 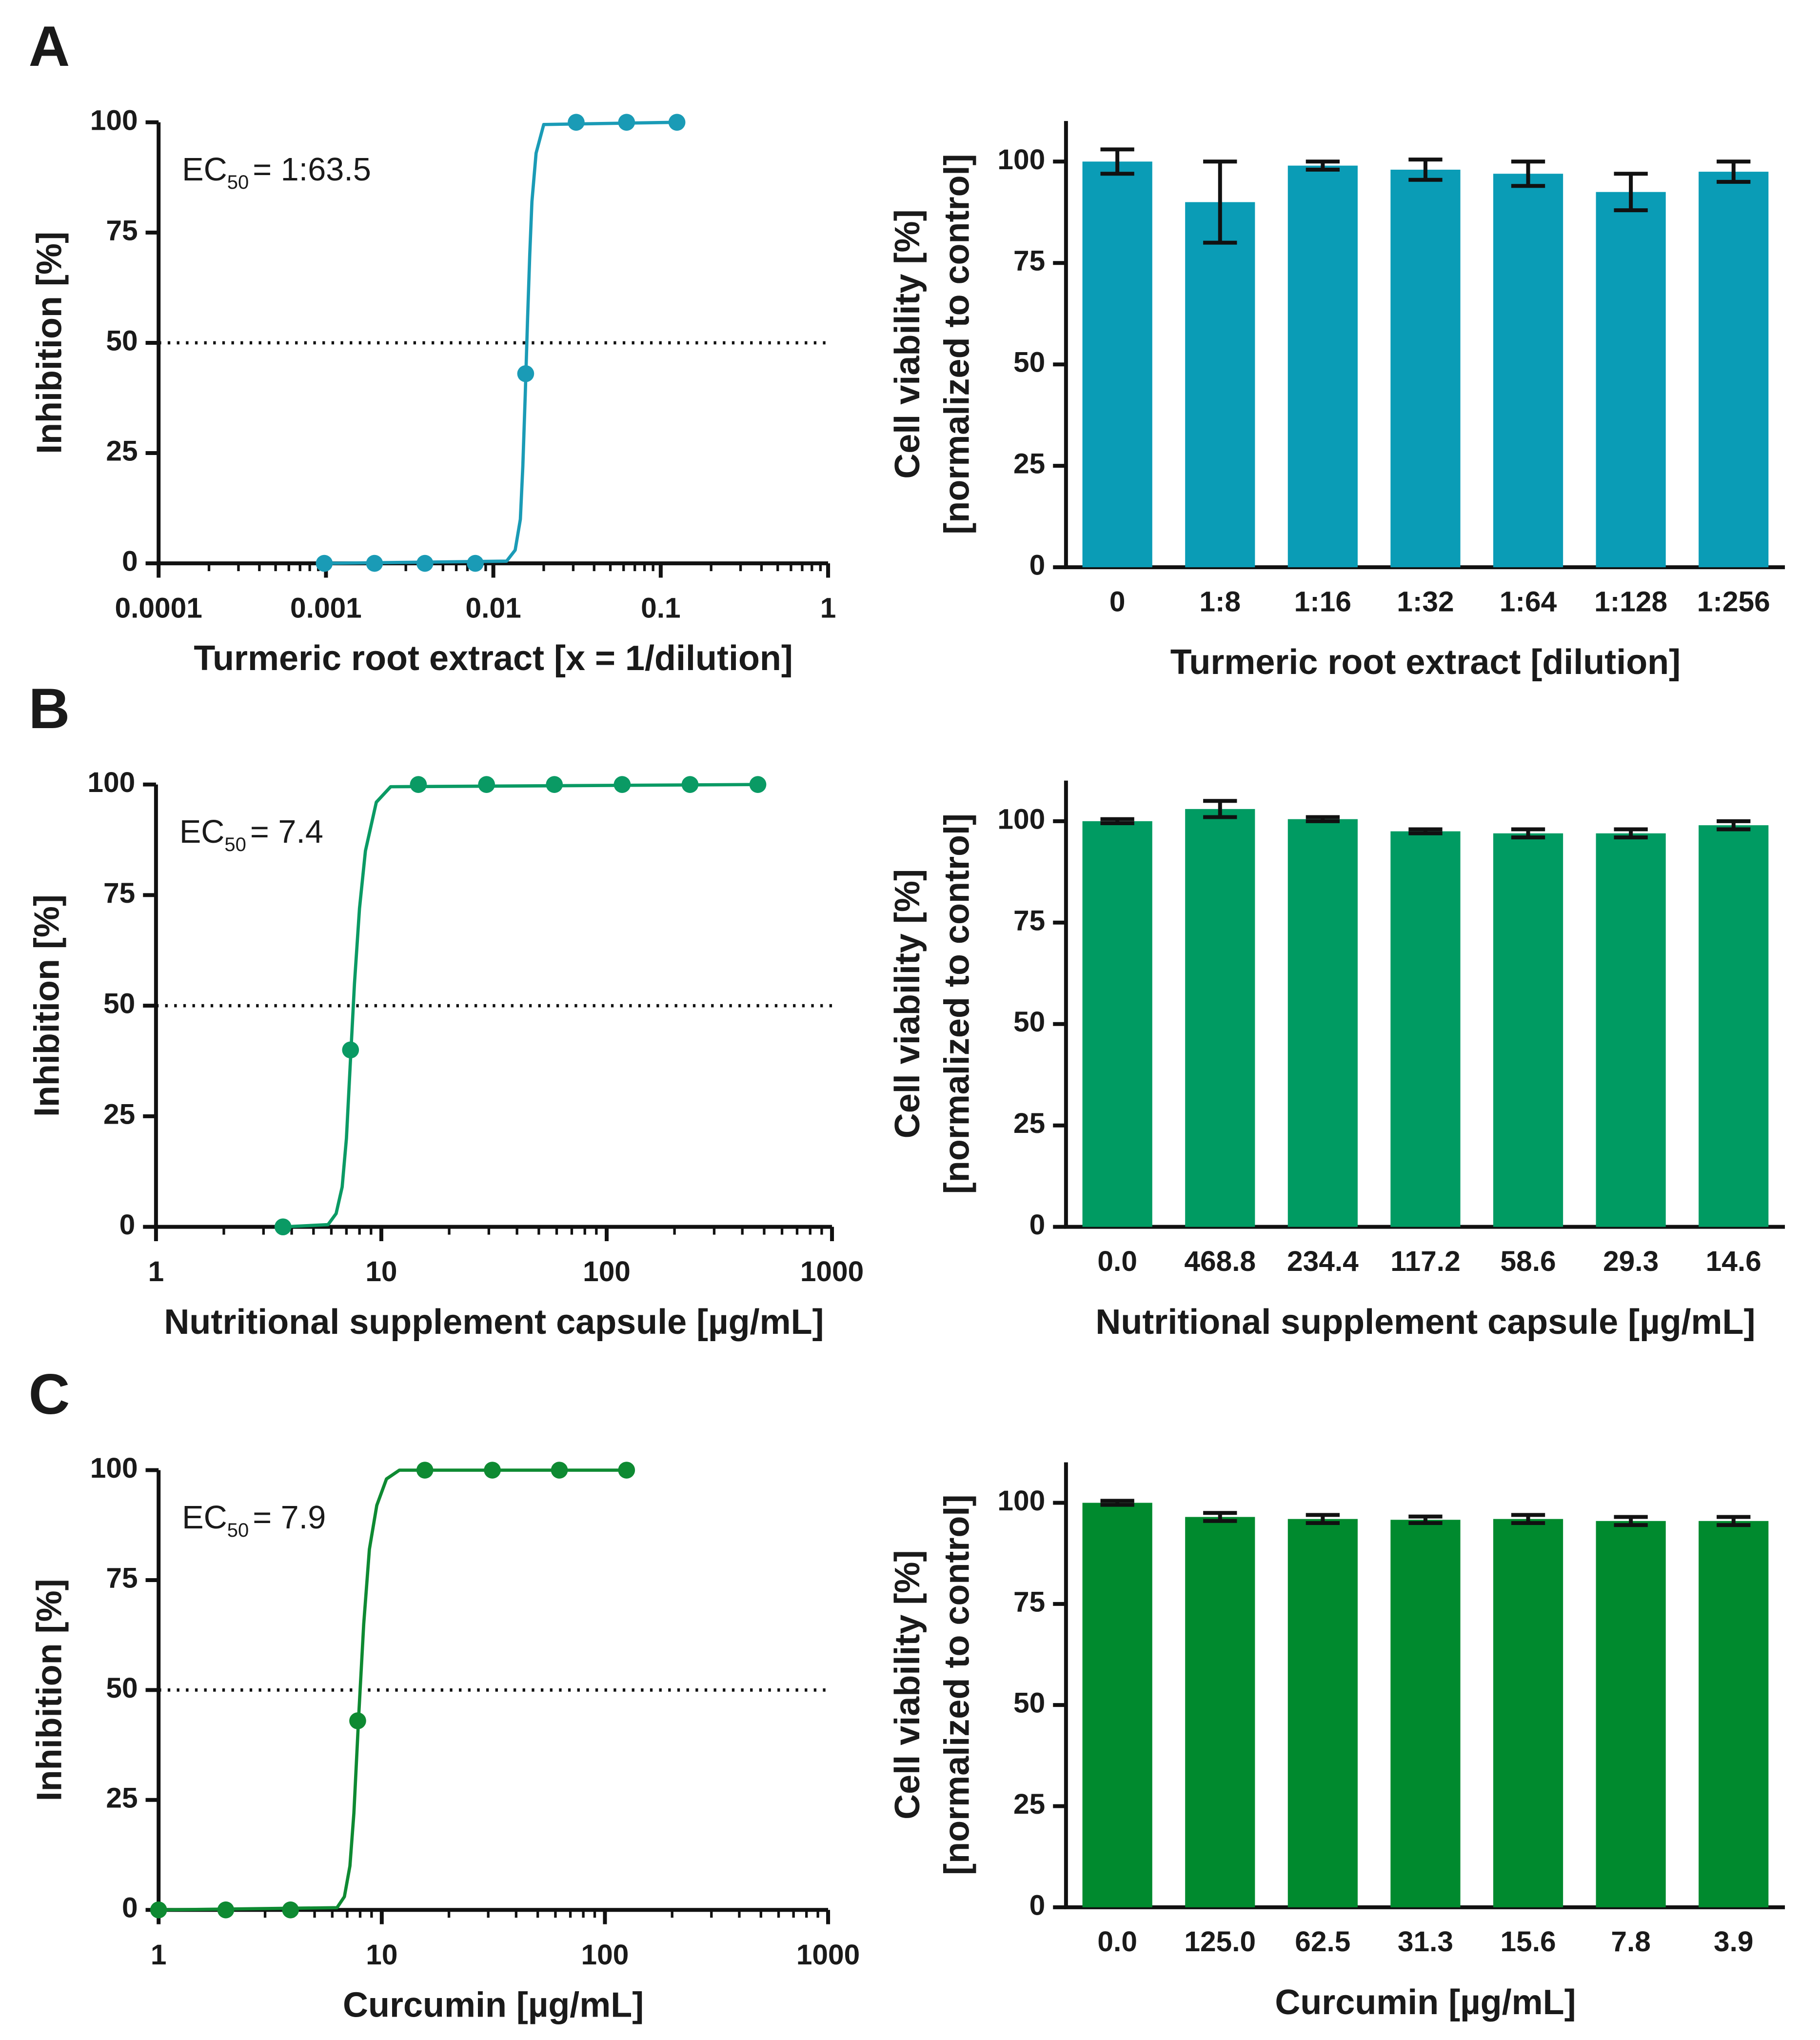 I want to click on annotation: EC50 = 1:63.5, so click(x=276, y=172).